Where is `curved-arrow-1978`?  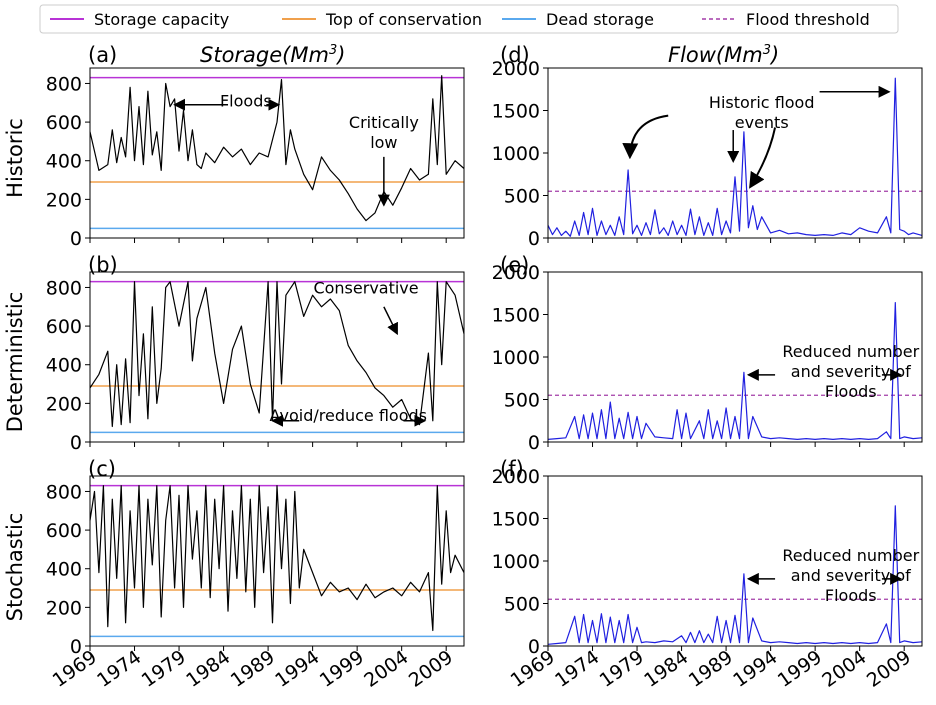
curved-arrow-1978 is located at coordinates (645, 137).